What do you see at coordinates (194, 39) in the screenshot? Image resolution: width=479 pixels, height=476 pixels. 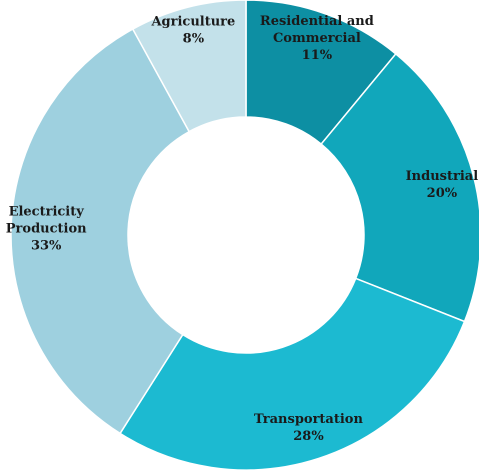 I see `value-label: 8%` at bounding box center [194, 39].